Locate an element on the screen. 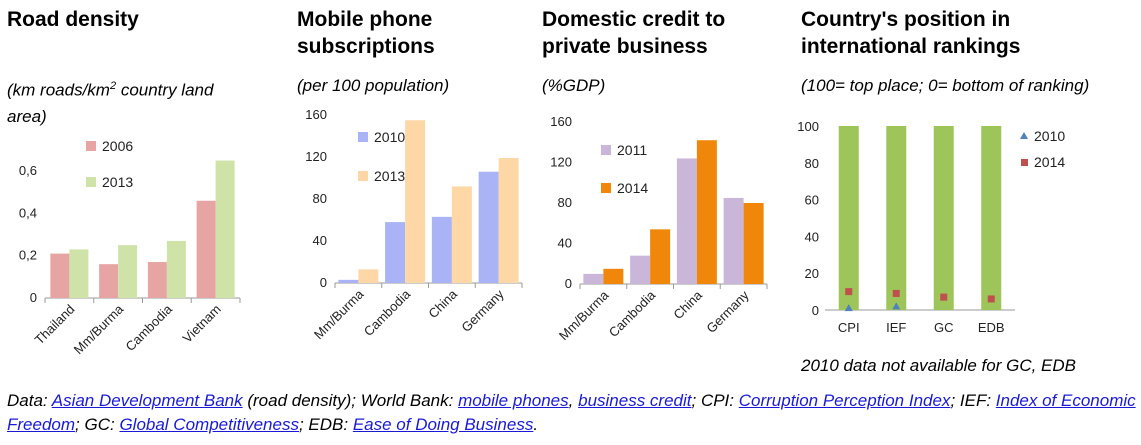  mobile-category-label: Germany is located at coordinates (482, 310).